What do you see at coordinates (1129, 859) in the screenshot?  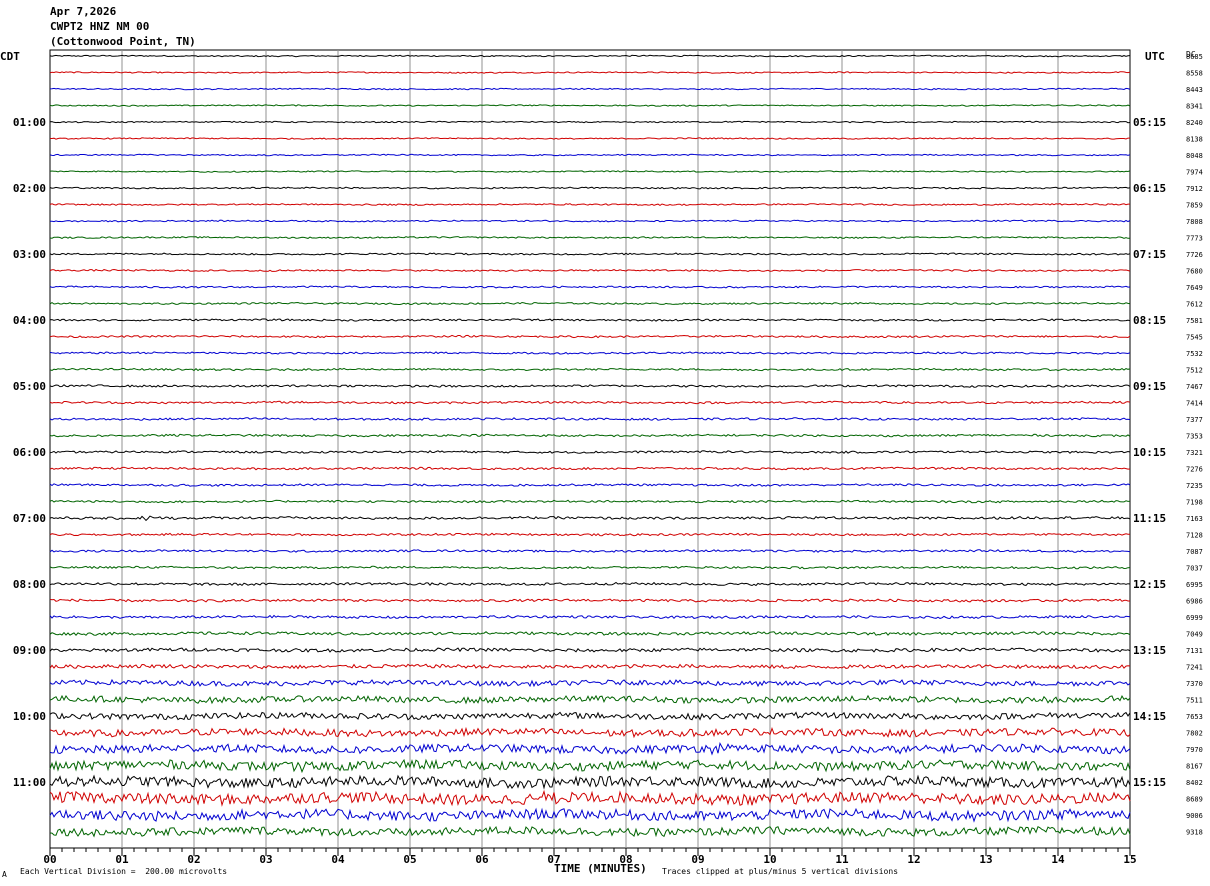 I see `x-tick-label: 15` at bounding box center [1129, 859].